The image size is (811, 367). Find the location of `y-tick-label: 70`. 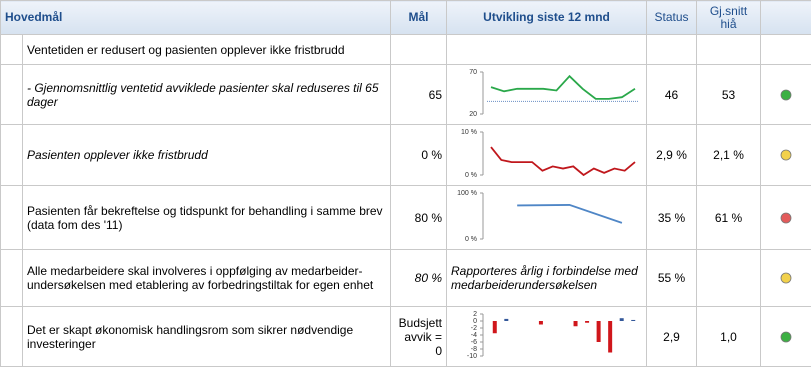

y-tick-label: 70 is located at coordinates (473, 71).